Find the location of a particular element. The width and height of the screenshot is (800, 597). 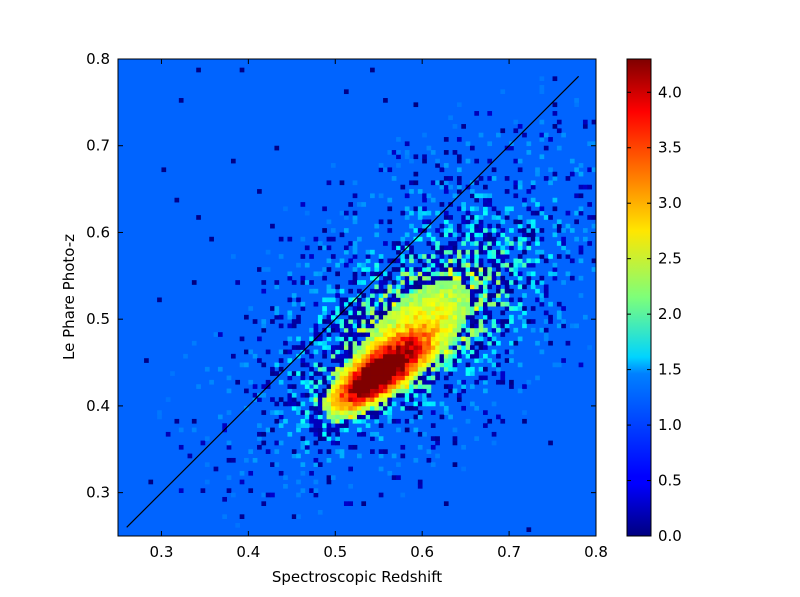

y-tick-label: 0.3 is located at coordinates (98, 493).